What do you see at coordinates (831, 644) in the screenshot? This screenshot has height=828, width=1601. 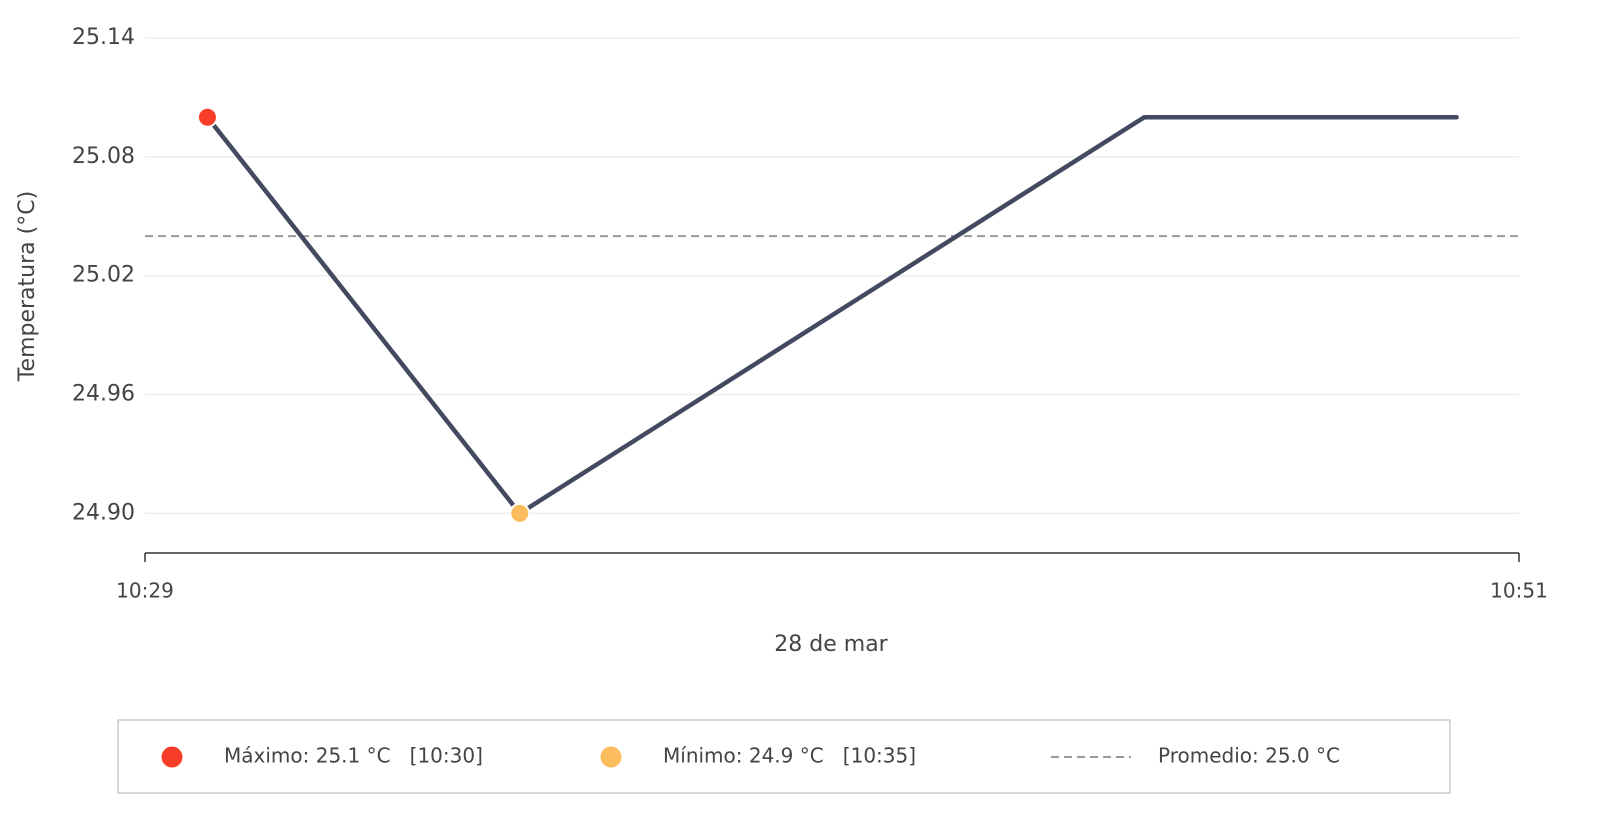 I see `x-axis-label: 28 de mar` at bounding box center [831, 644].